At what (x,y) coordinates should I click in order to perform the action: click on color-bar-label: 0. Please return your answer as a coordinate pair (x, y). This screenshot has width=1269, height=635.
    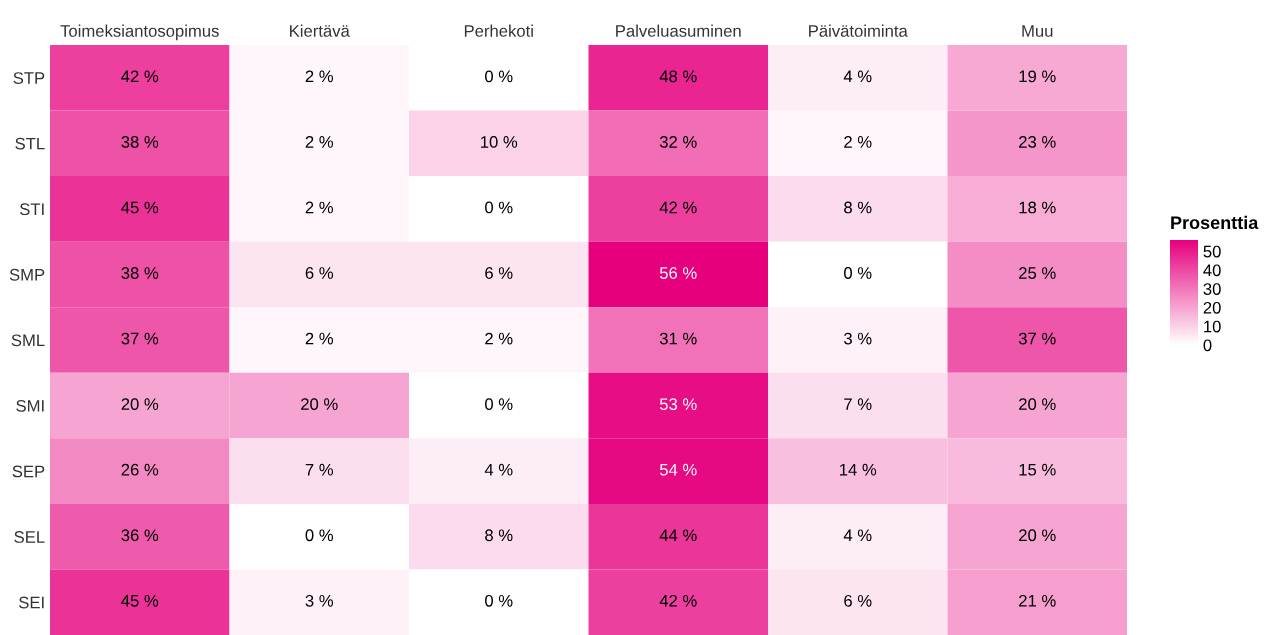
    Looking at the image, I should click on (1207, 345).